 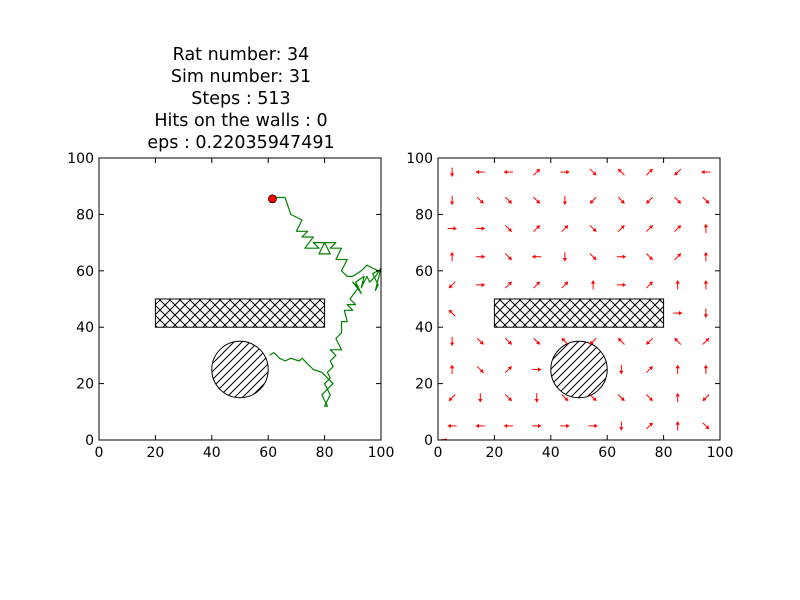 I want to click on circle-obstacle, so click(x=579, y=369).